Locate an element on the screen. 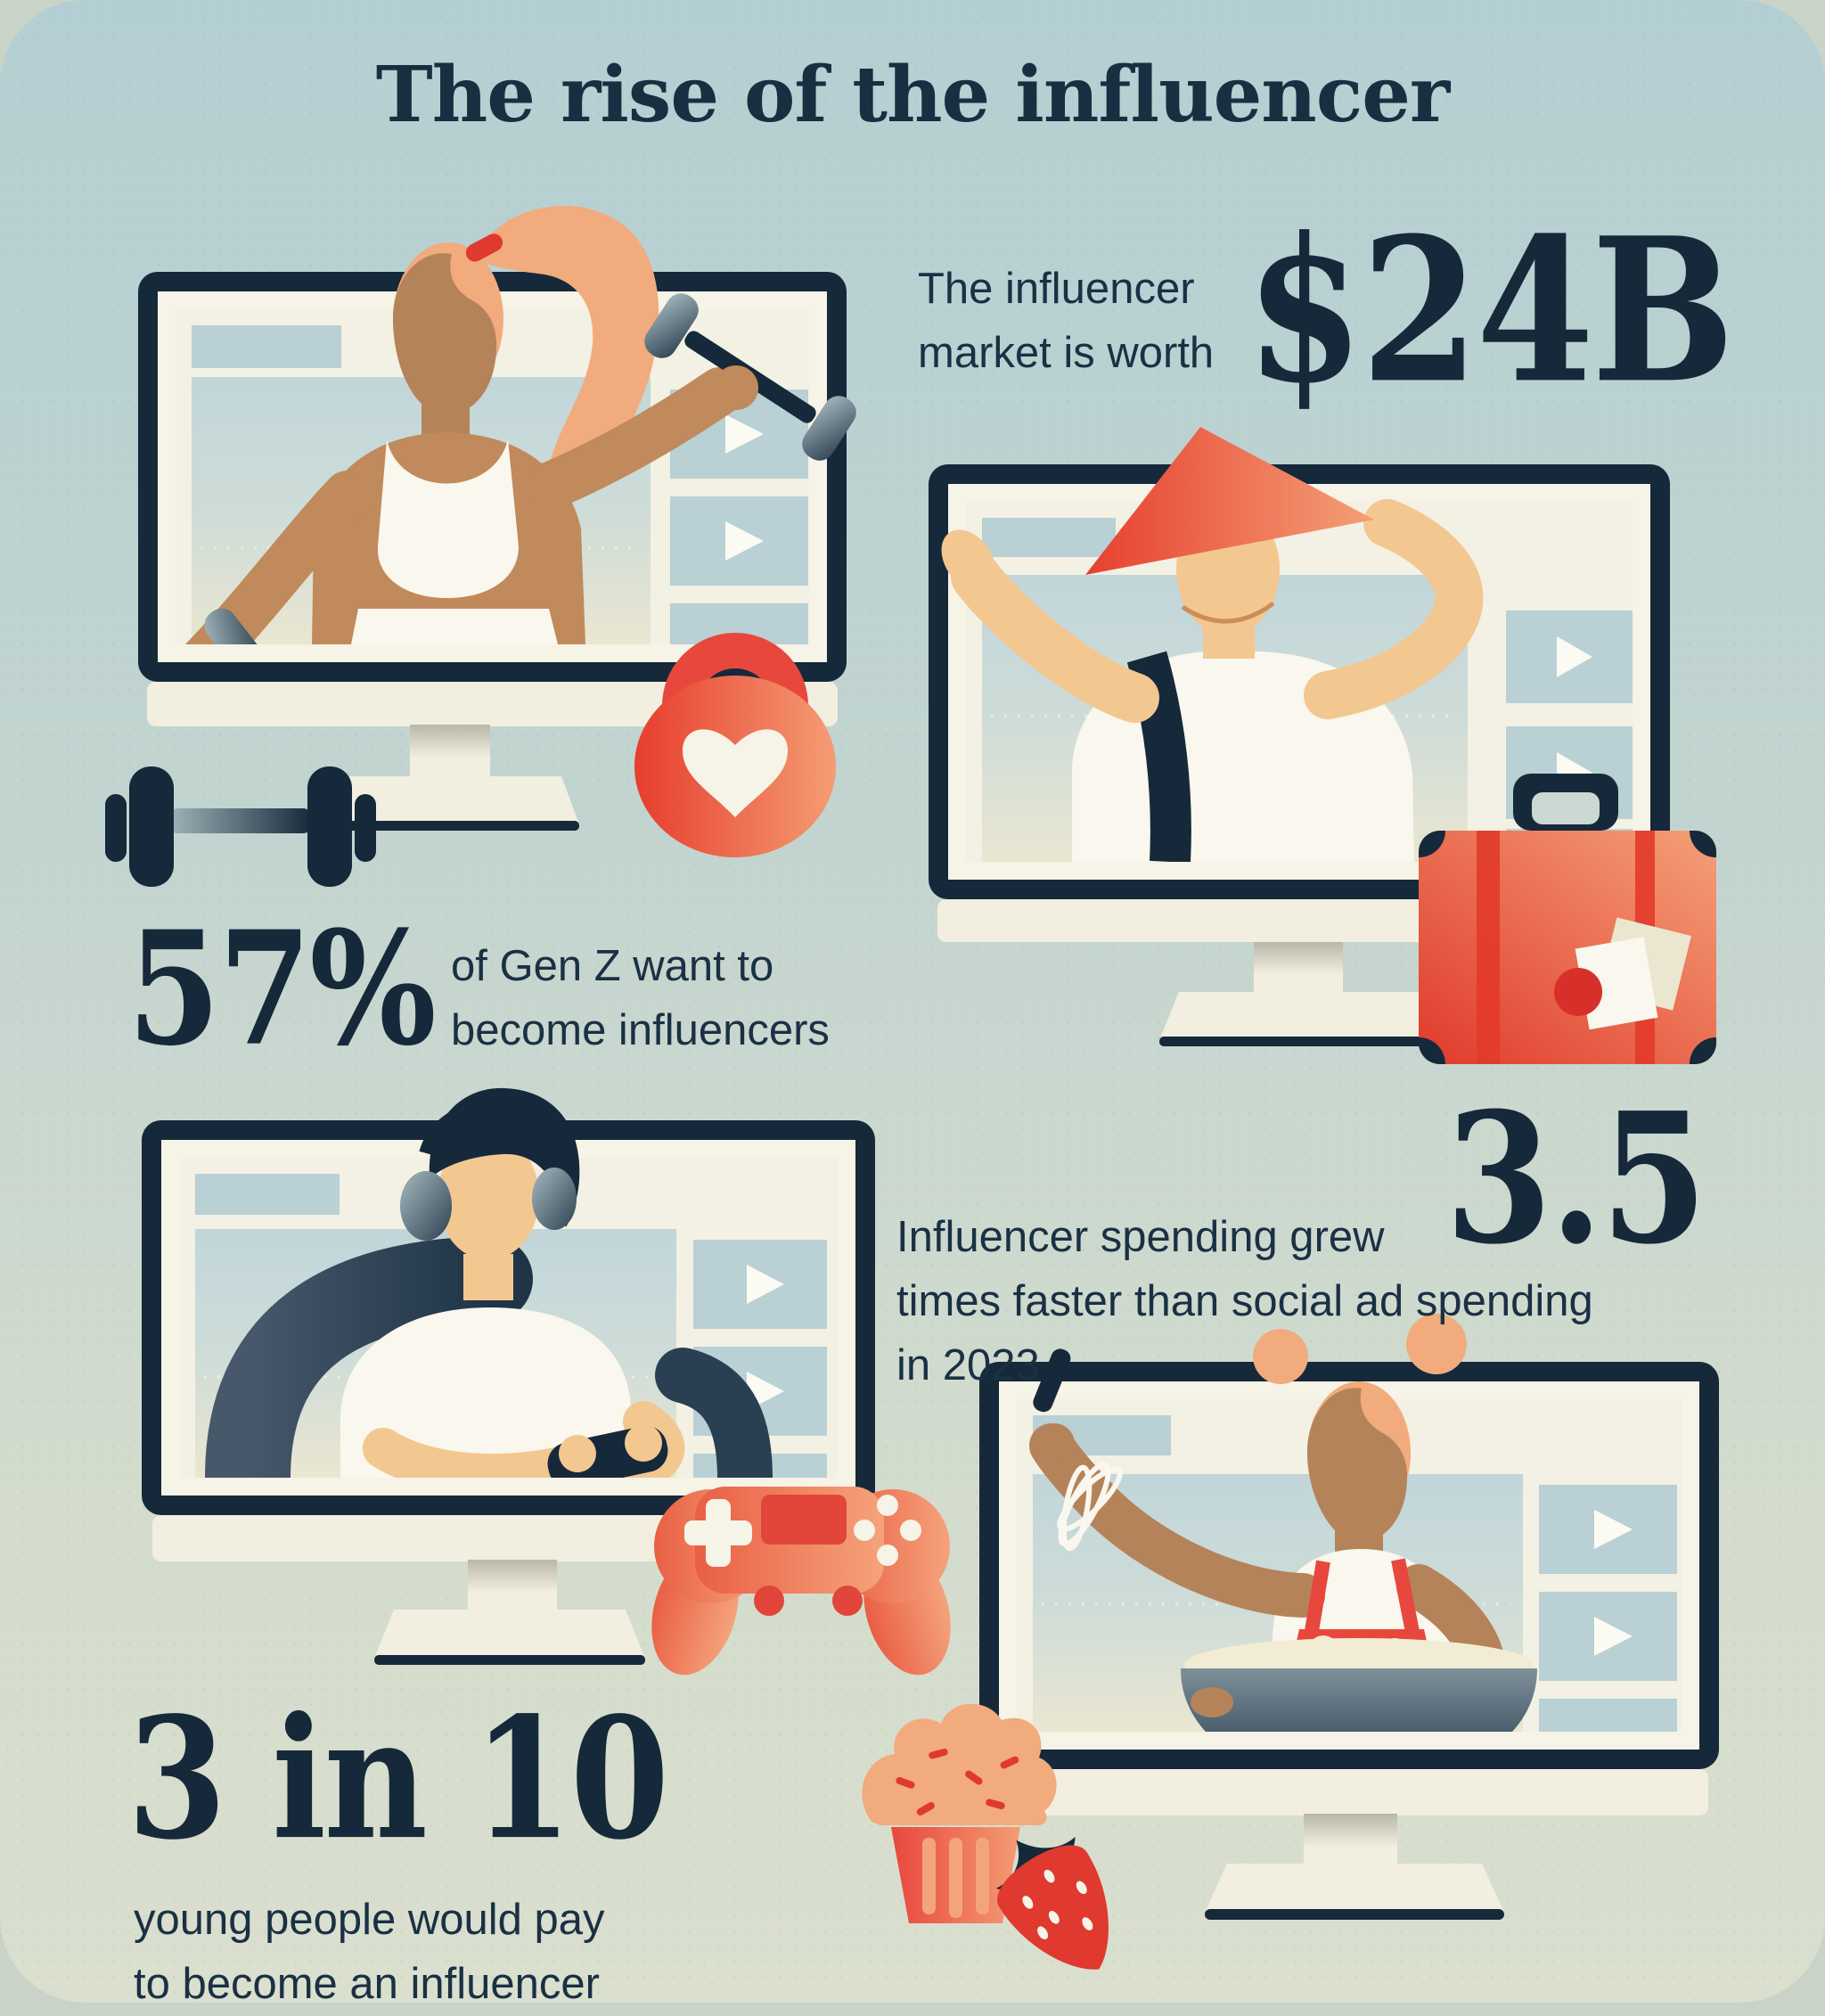 Image resolution: width=1825 pixels, height=2016 pixels. monitor-stand is located at coordinates (1349, 1844).